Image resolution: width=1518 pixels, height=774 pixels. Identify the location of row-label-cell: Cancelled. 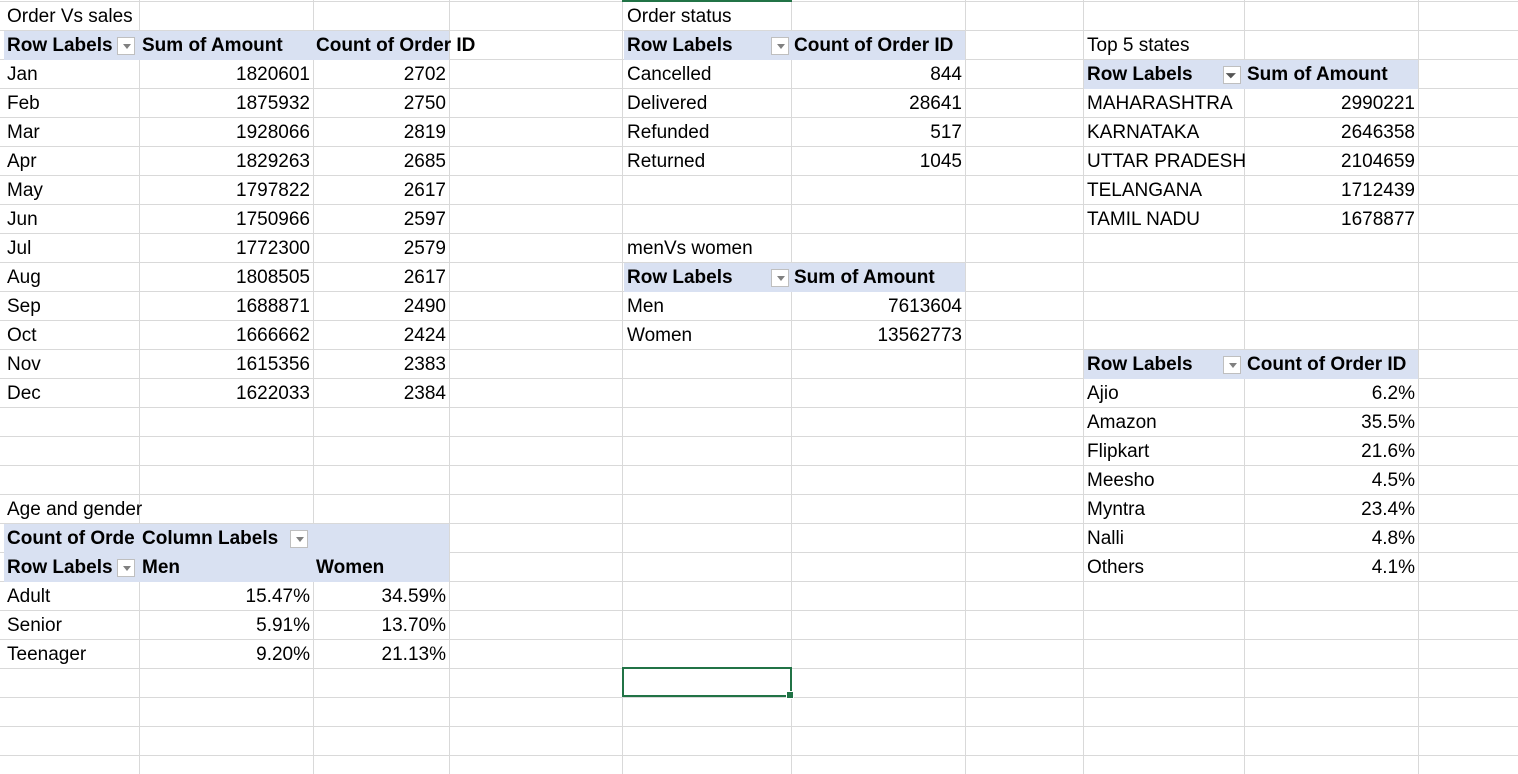
(669, 74).